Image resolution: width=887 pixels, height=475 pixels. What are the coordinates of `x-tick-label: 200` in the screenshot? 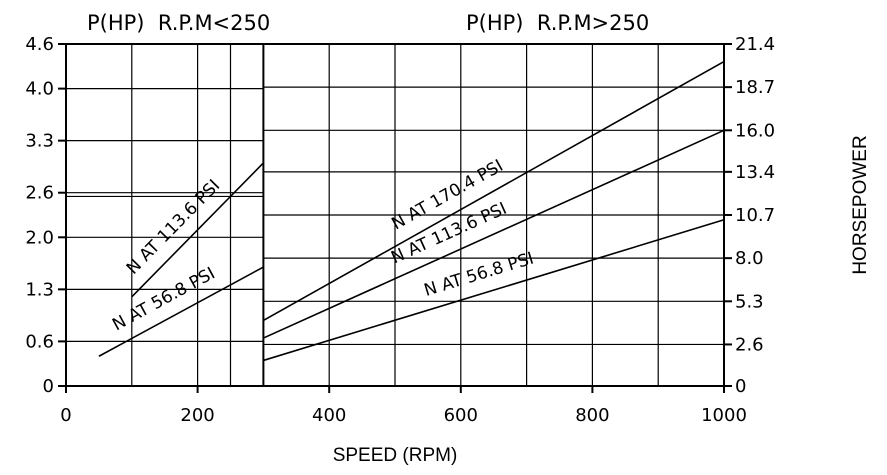 It's located at (197, 415).